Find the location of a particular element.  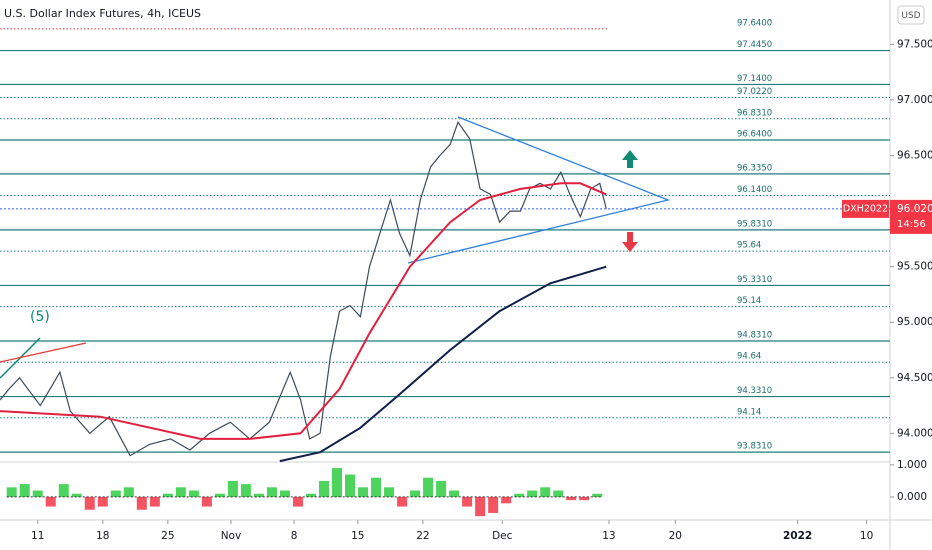

x-tick-label: 2022 is located at coordinates (797, 536).